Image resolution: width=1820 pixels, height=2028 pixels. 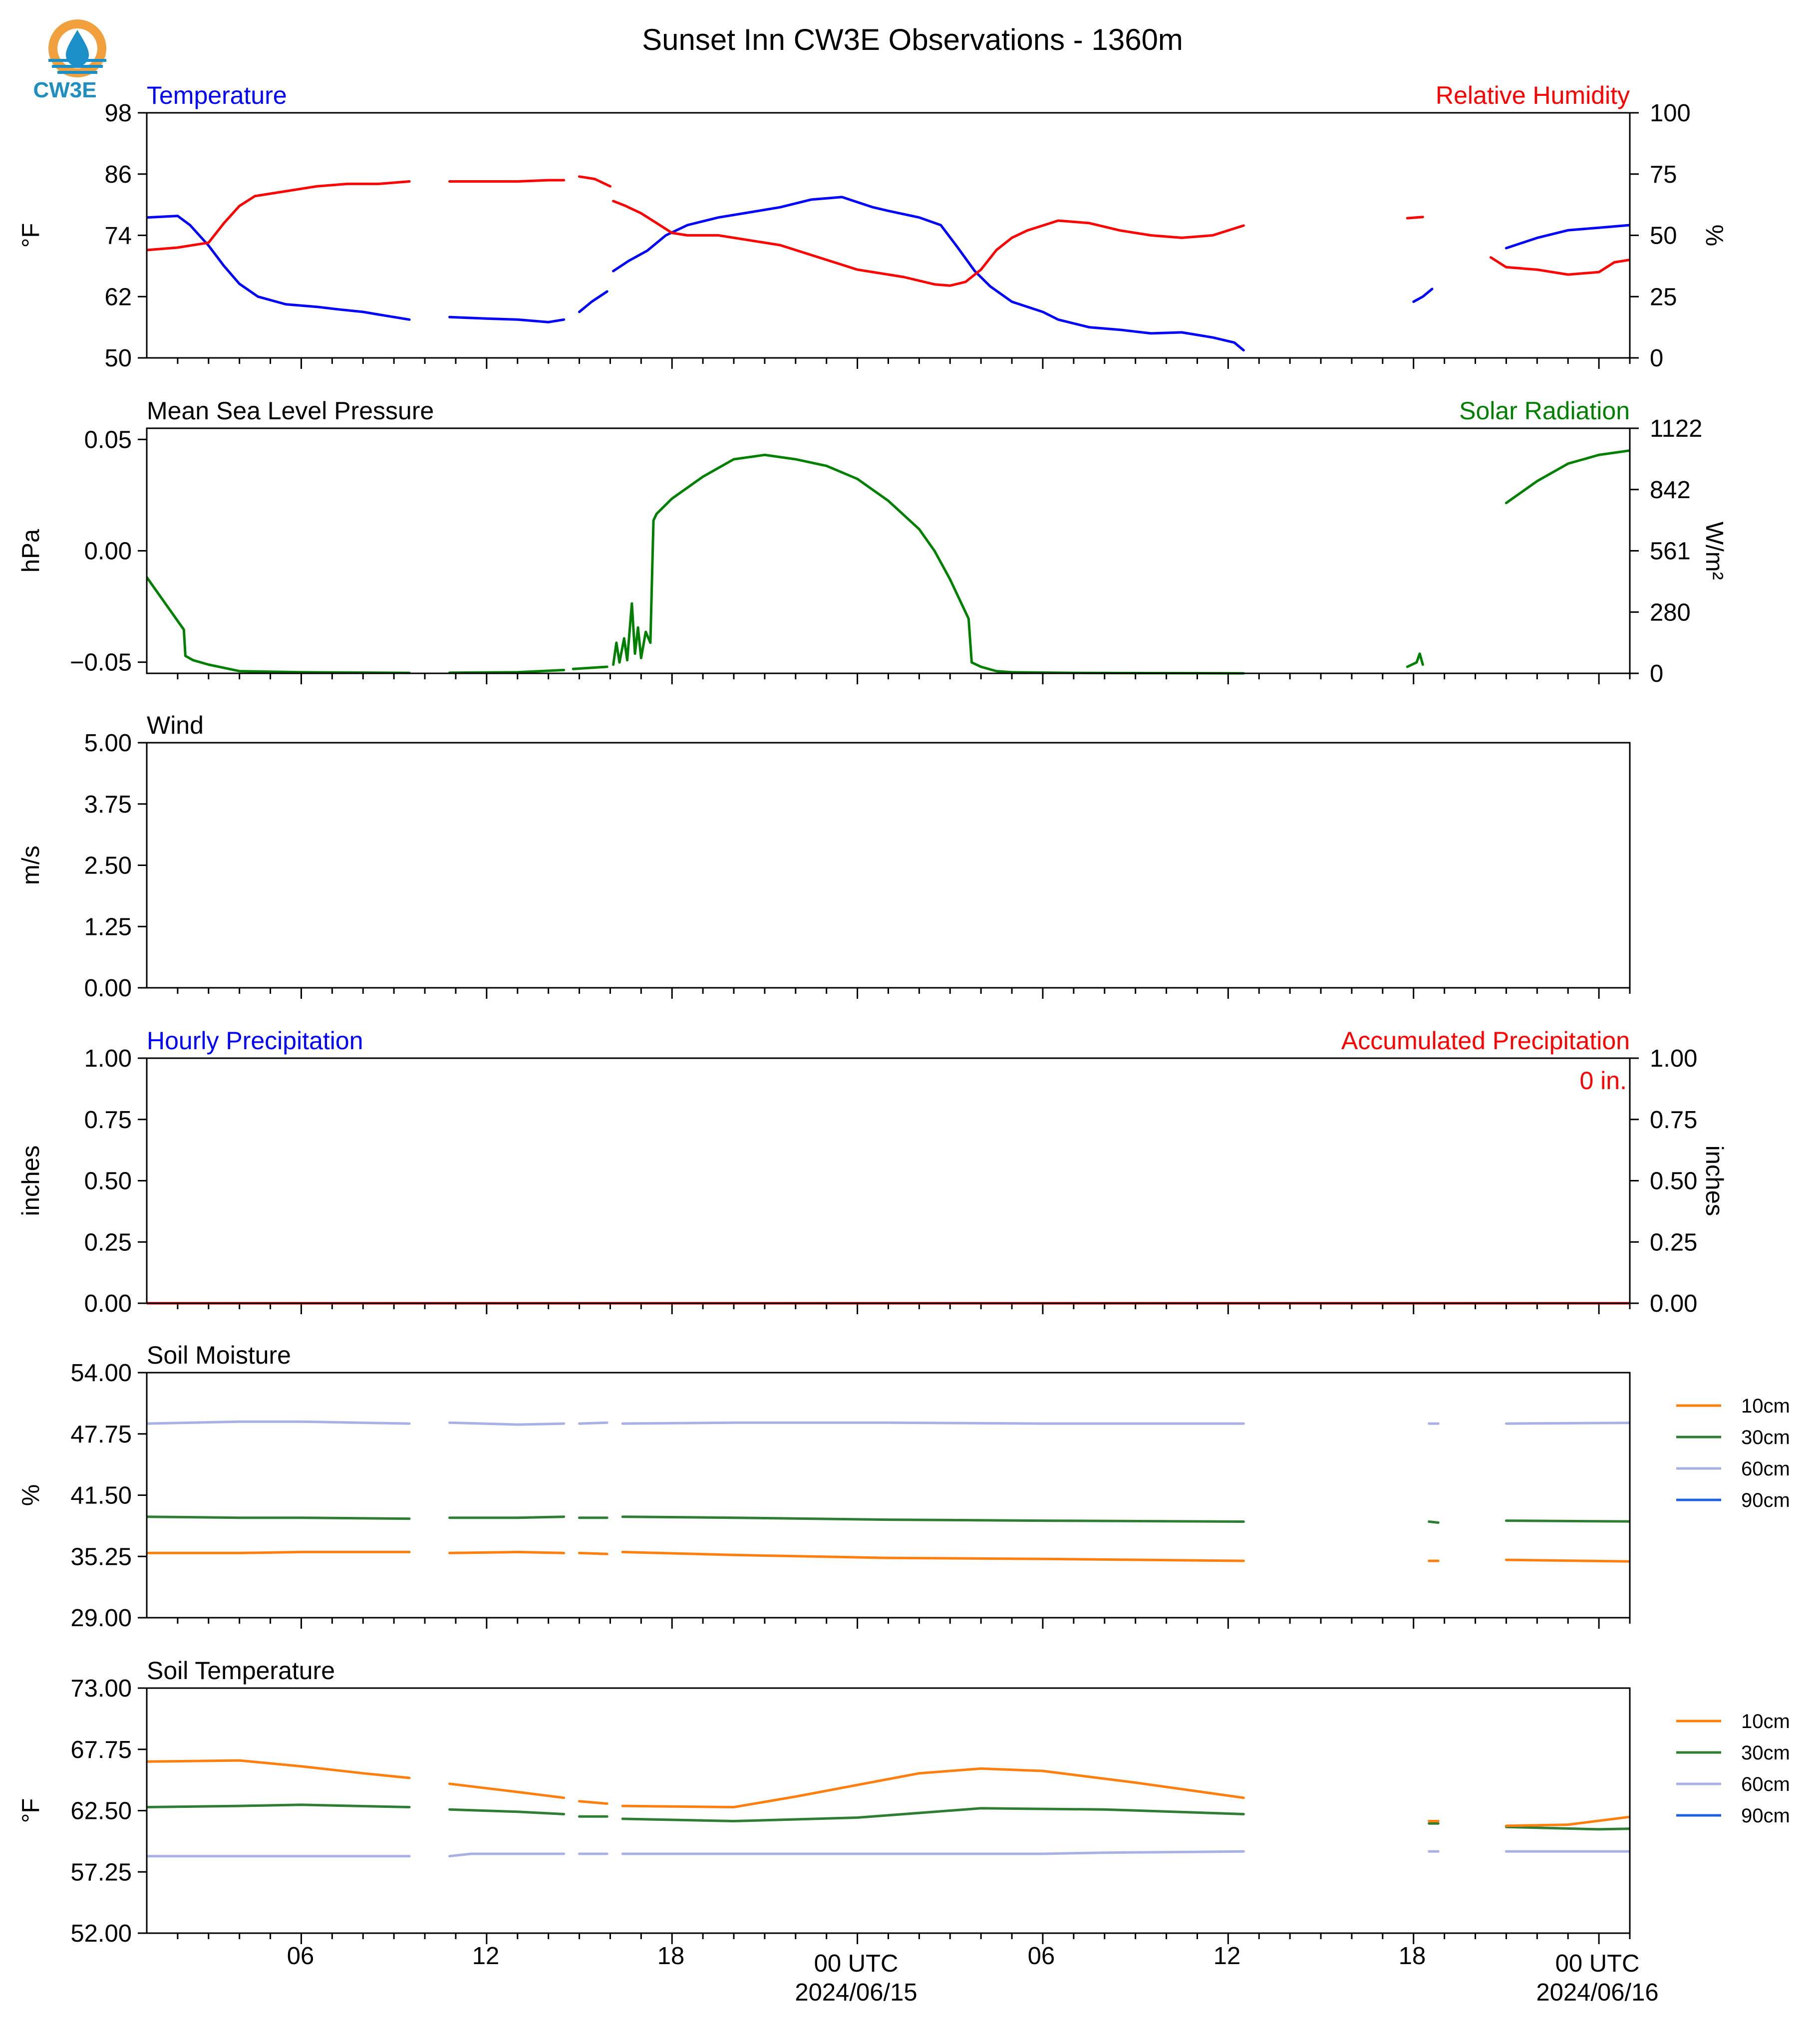 What do you see at coordinates (1603, 1081) in the screenshot?
I see `accumulated-total-label: 0 in.` at bounding box center [1603, 1081].